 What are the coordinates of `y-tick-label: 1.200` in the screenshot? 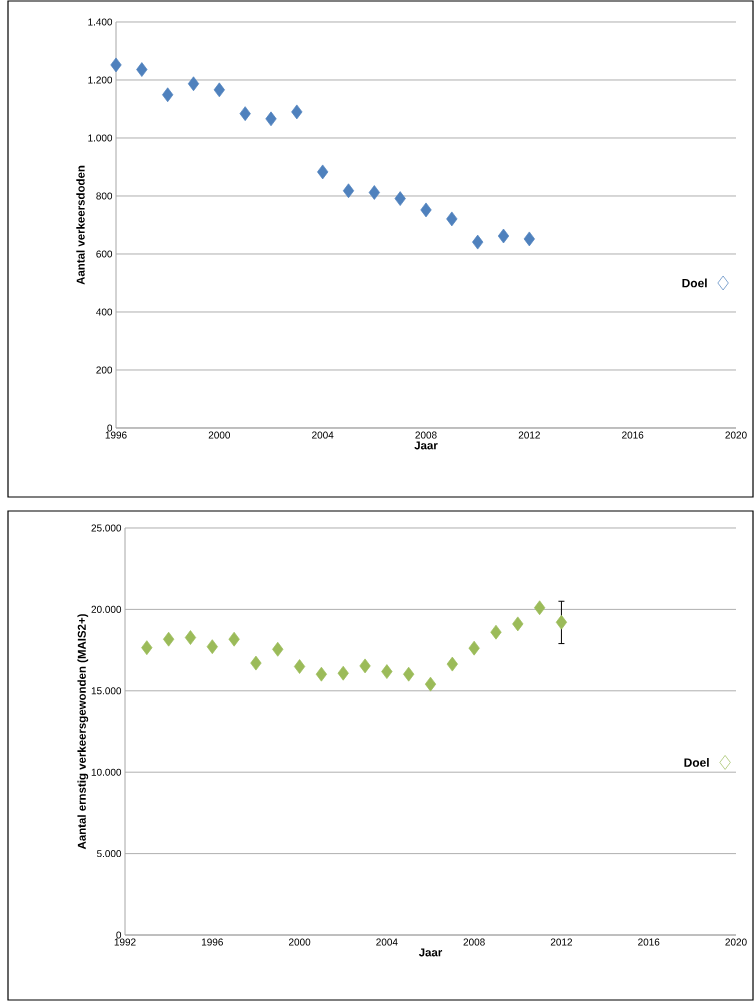 It's located at (100, 80).